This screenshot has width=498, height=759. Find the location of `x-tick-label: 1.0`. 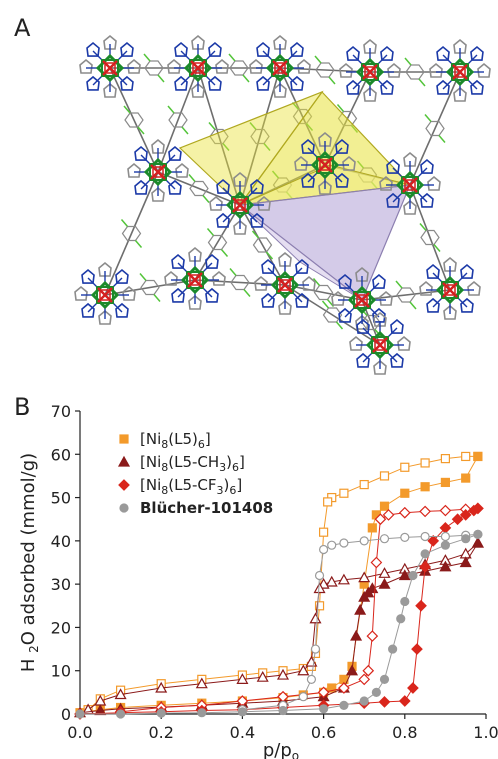

x-tick-label: 1.0 is located at coordinates (485, 732).